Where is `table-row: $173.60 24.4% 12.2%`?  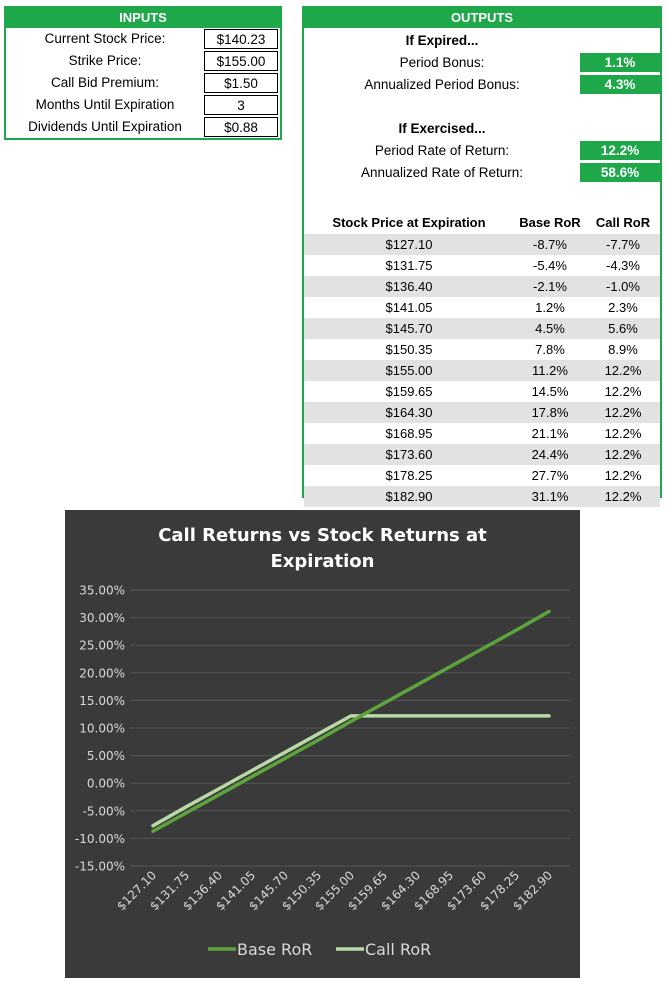
table-row: $173.60 24.4% 12.2% is located at coordinates (482, 454).